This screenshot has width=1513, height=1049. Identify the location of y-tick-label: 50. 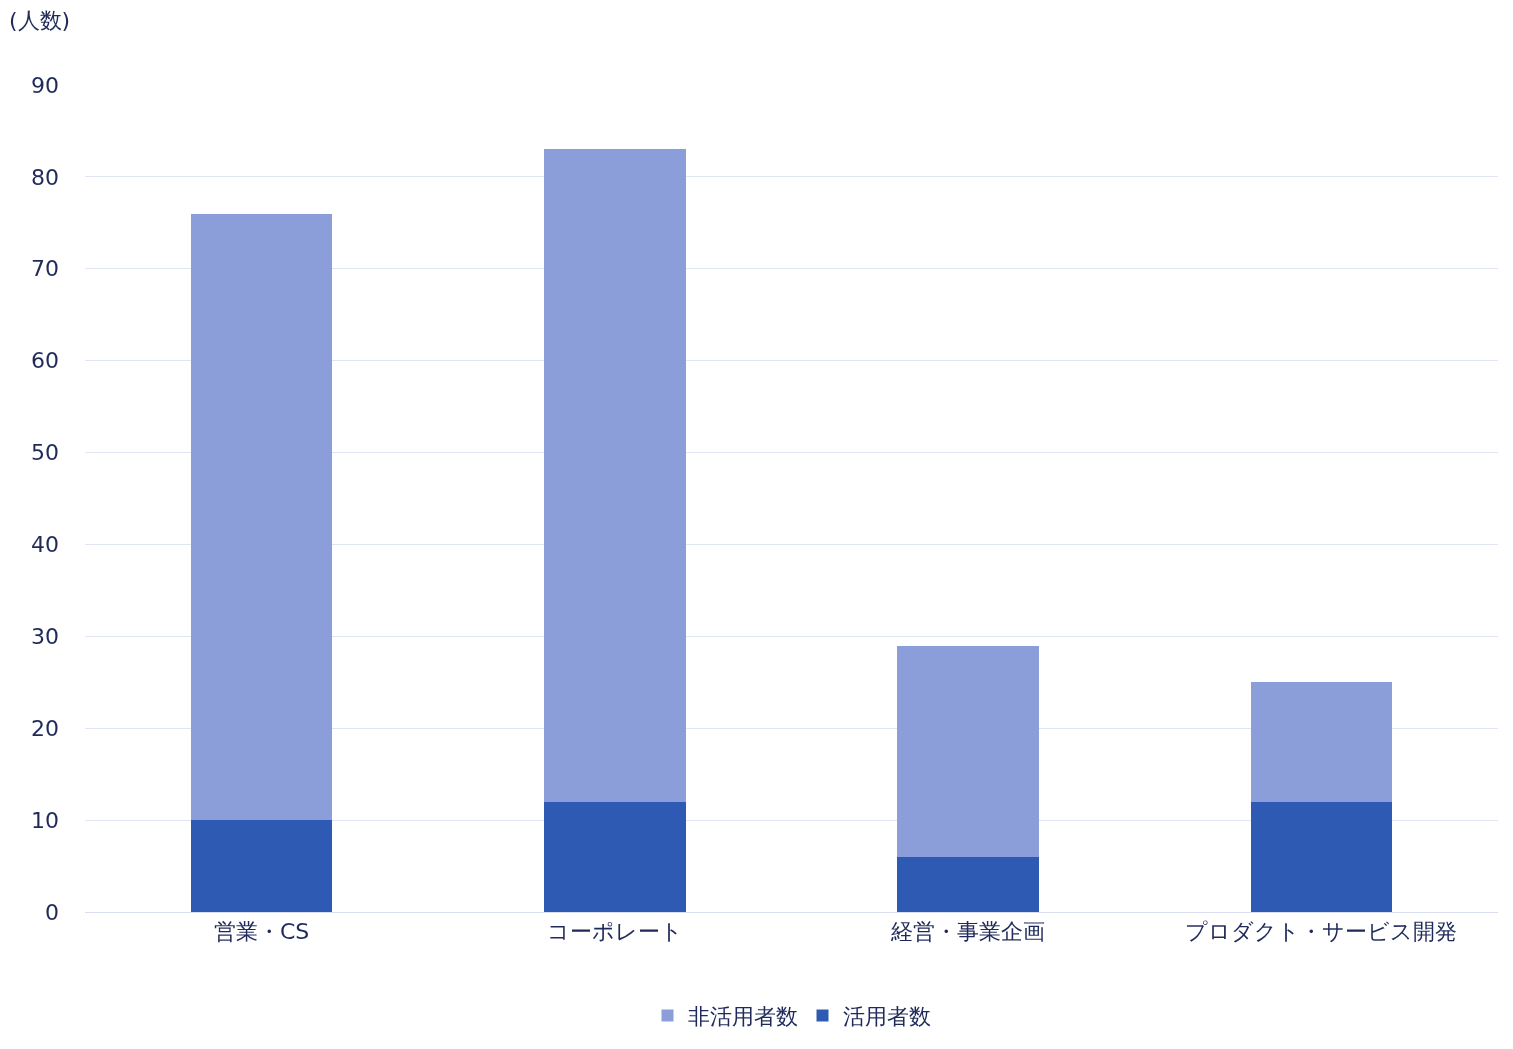
(45, 453).